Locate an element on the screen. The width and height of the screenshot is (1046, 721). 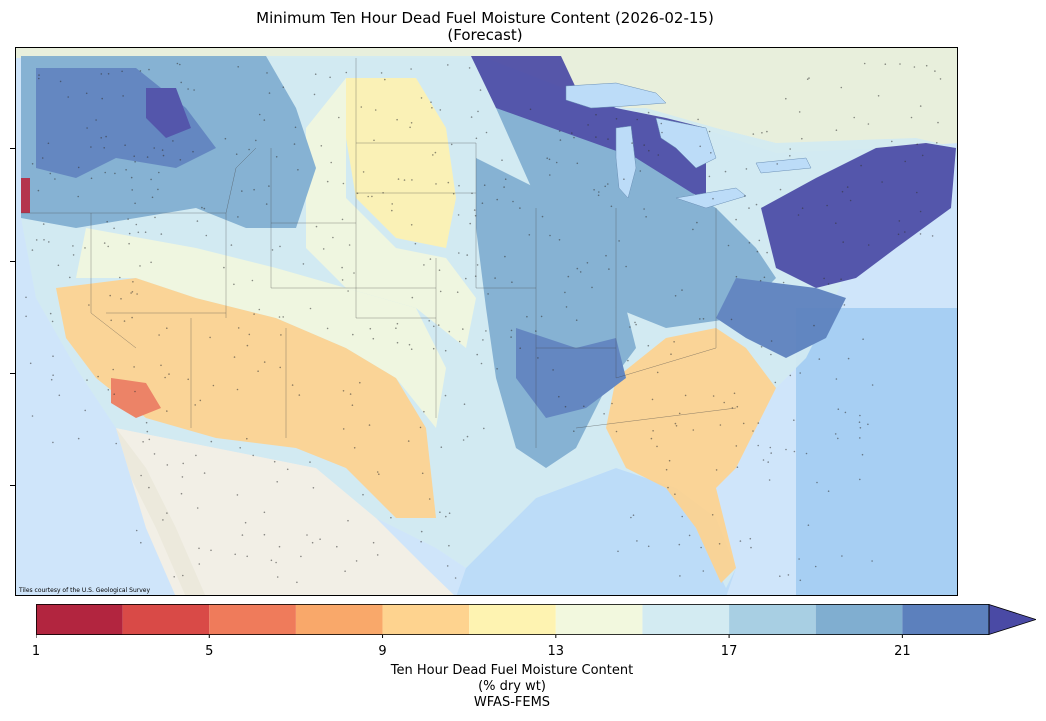
colorbar-bin is located at coordinates (772, 619).